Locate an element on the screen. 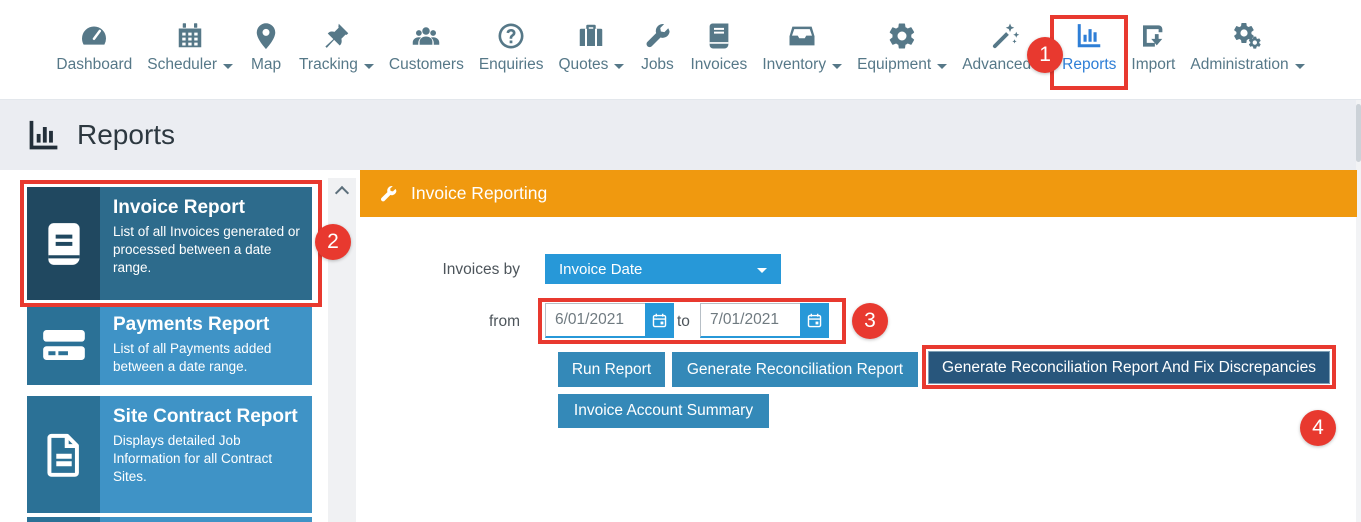 The height and width of the screenshot is (522, 1361). nav-item-tracking: Tracking is located at coordinates (336, 47).